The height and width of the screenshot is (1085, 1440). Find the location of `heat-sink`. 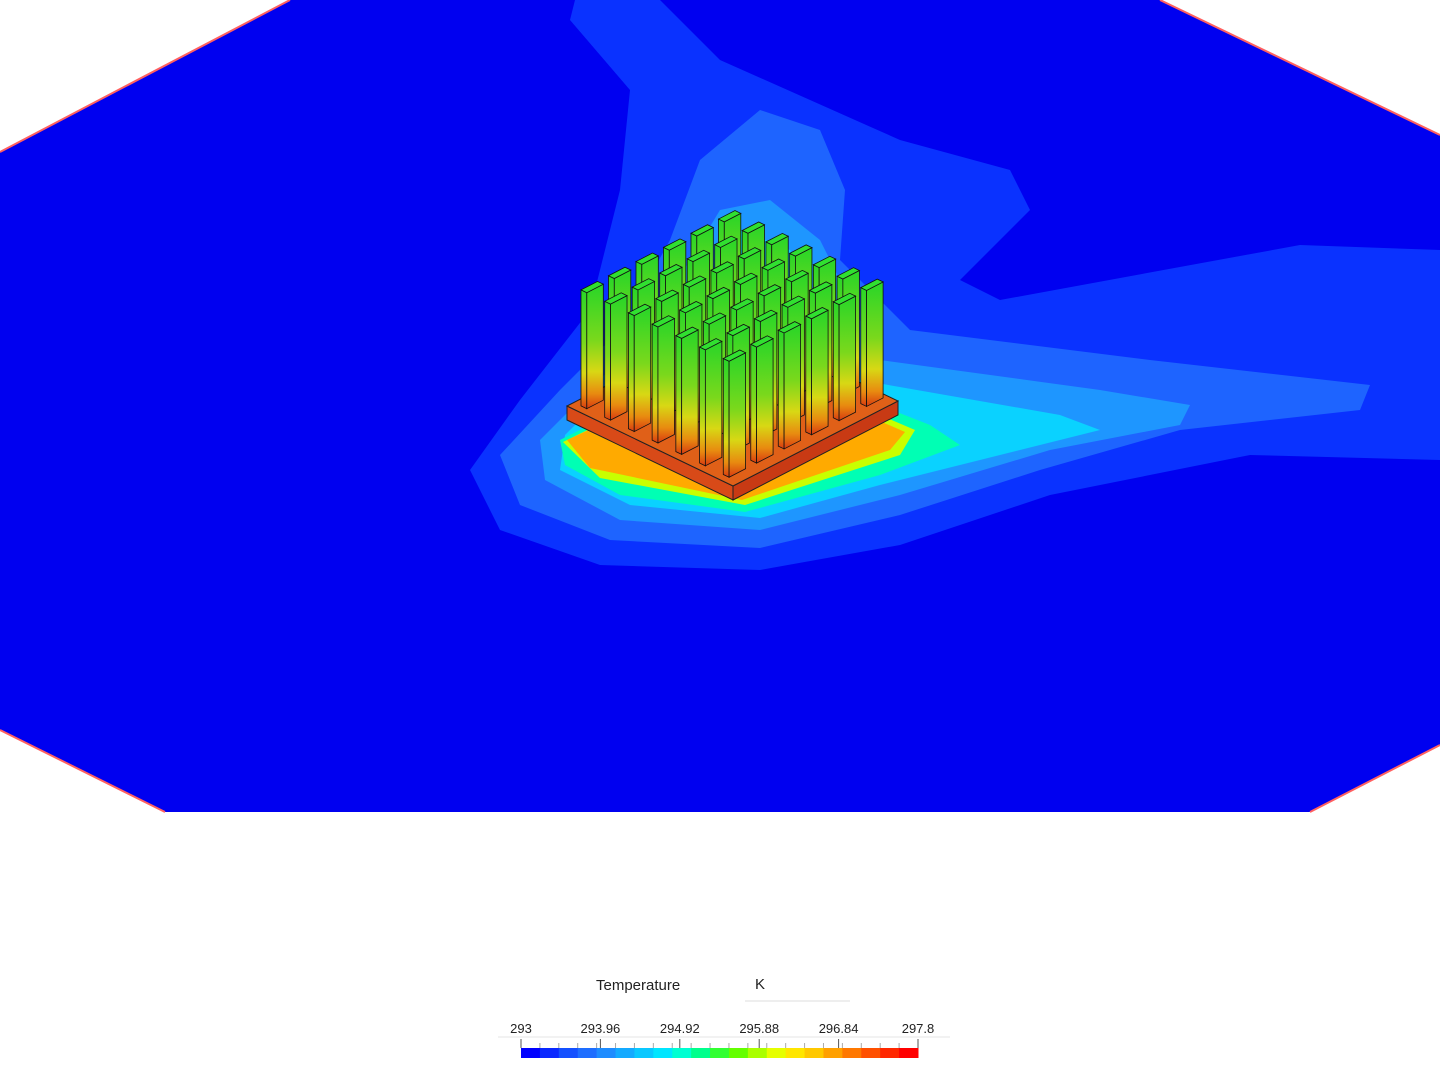

heat-sink is located at coordinates (732, 355).